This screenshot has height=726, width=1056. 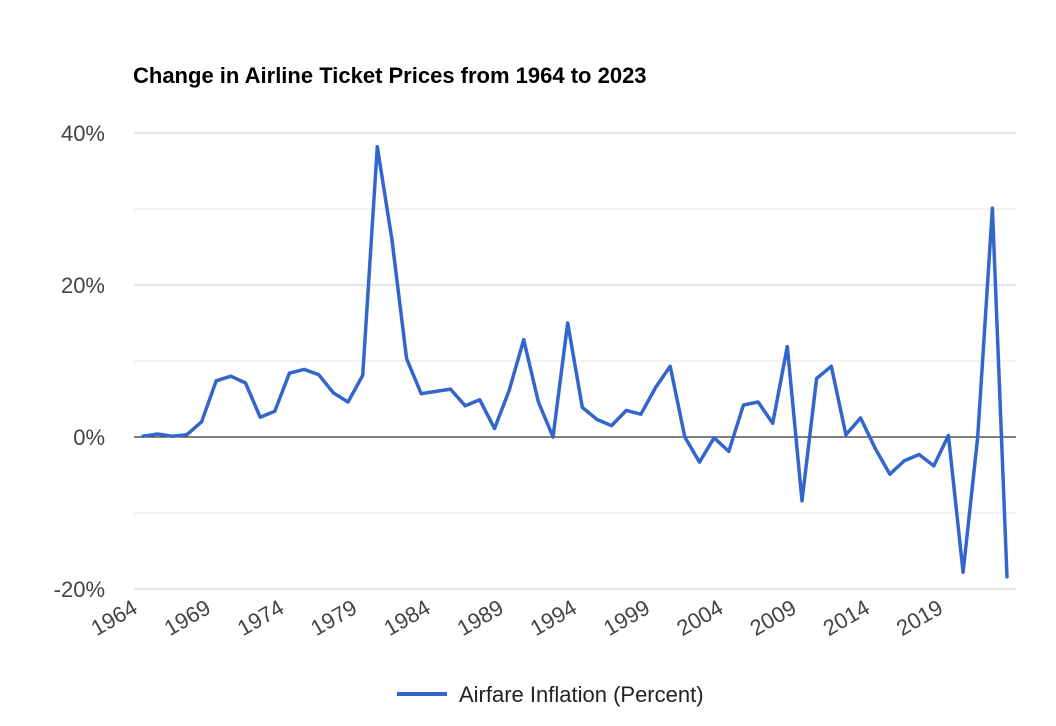 I want to click on y-tick-label: 40%, so click(x=83, y=133).